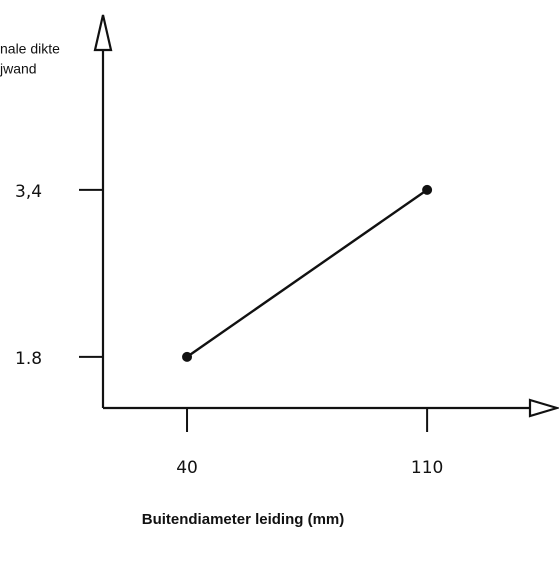 The width and height of the screenshot is (559, 561). I want to click on line, so click(307, 273).